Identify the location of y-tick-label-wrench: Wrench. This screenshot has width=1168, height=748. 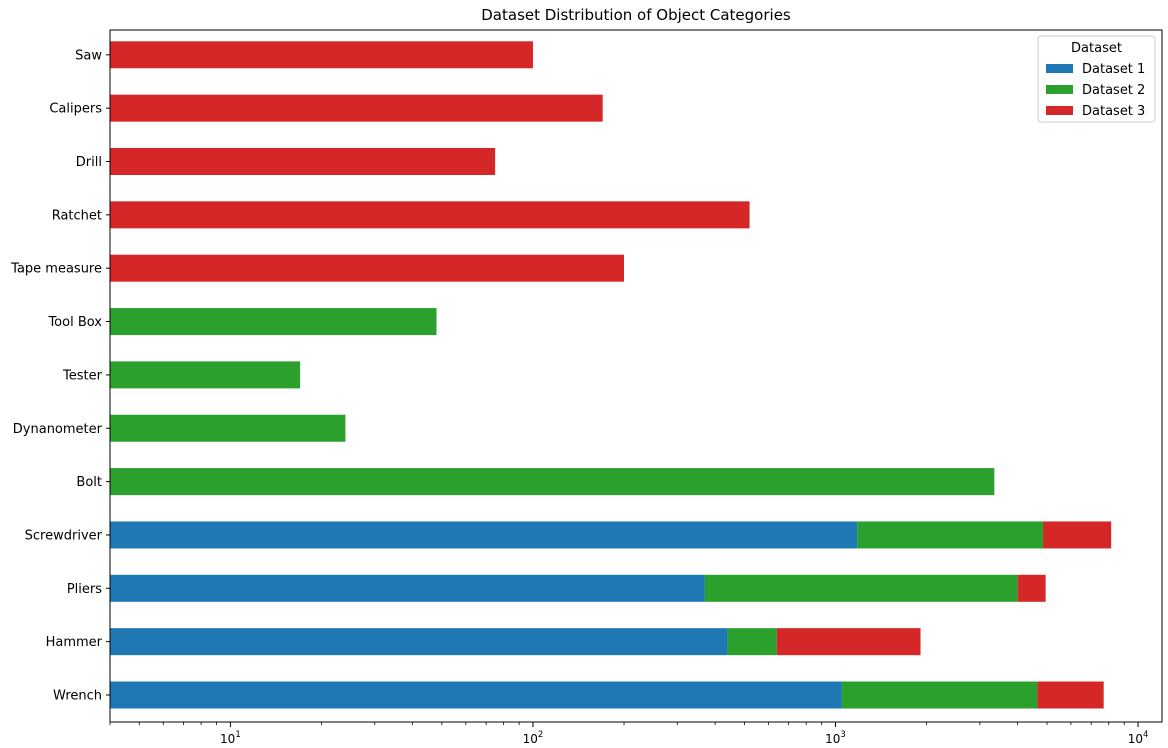
(77, 696).